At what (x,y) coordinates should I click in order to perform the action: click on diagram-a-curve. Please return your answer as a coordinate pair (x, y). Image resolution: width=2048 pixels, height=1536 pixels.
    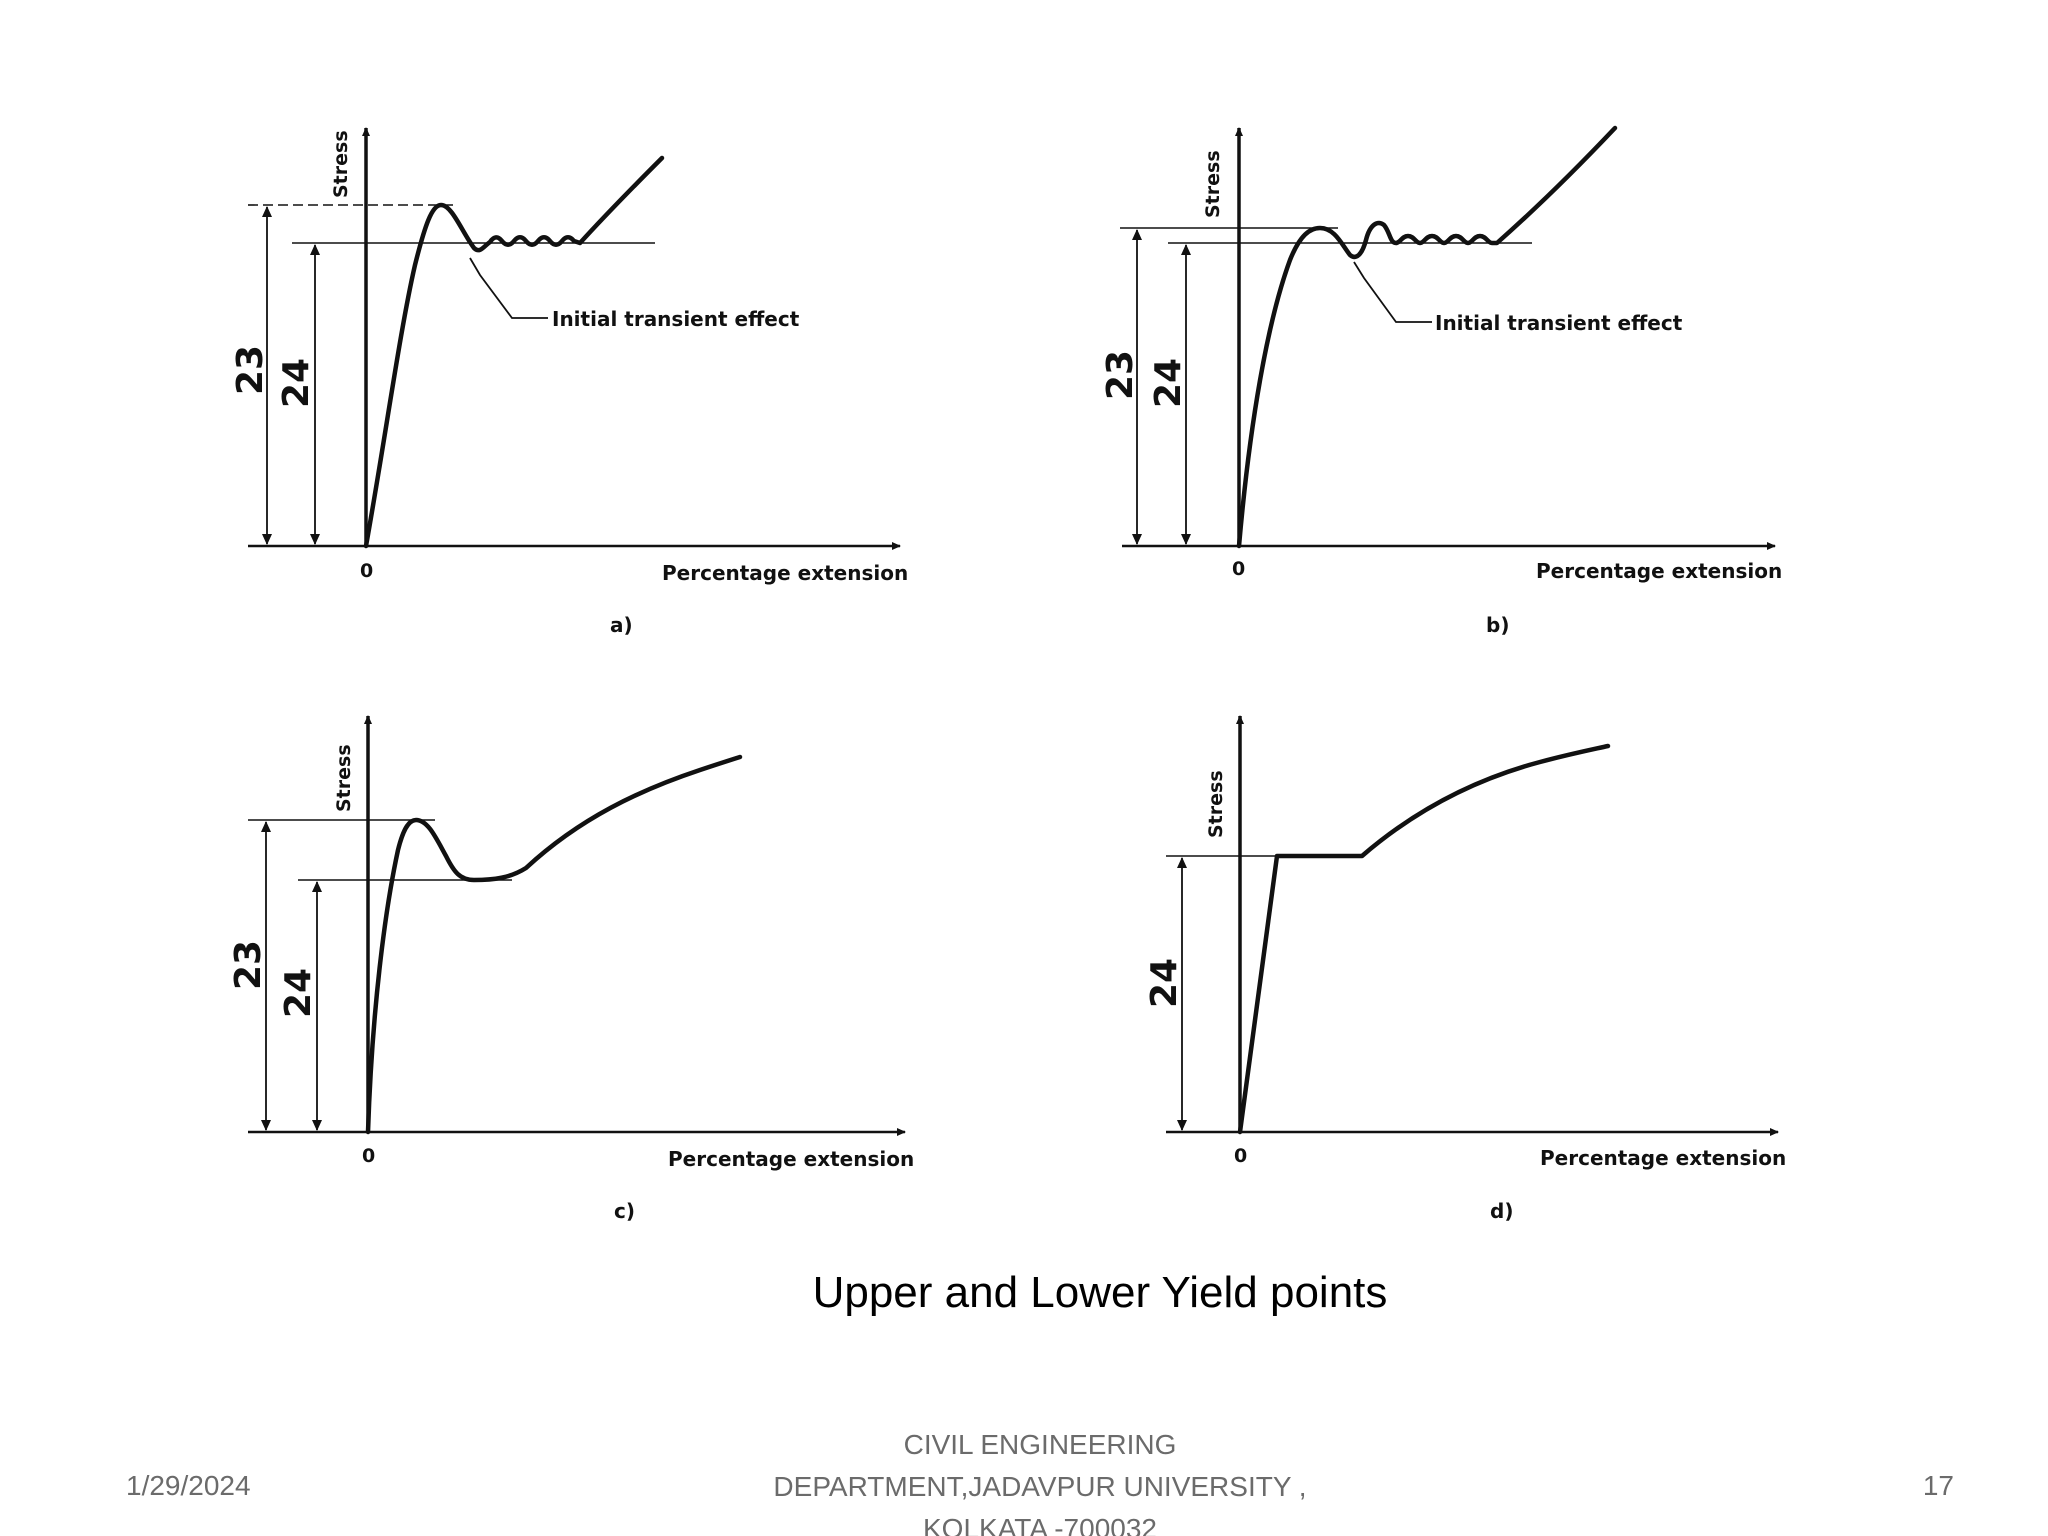
    Looking at the image, I should click on (514, 352).